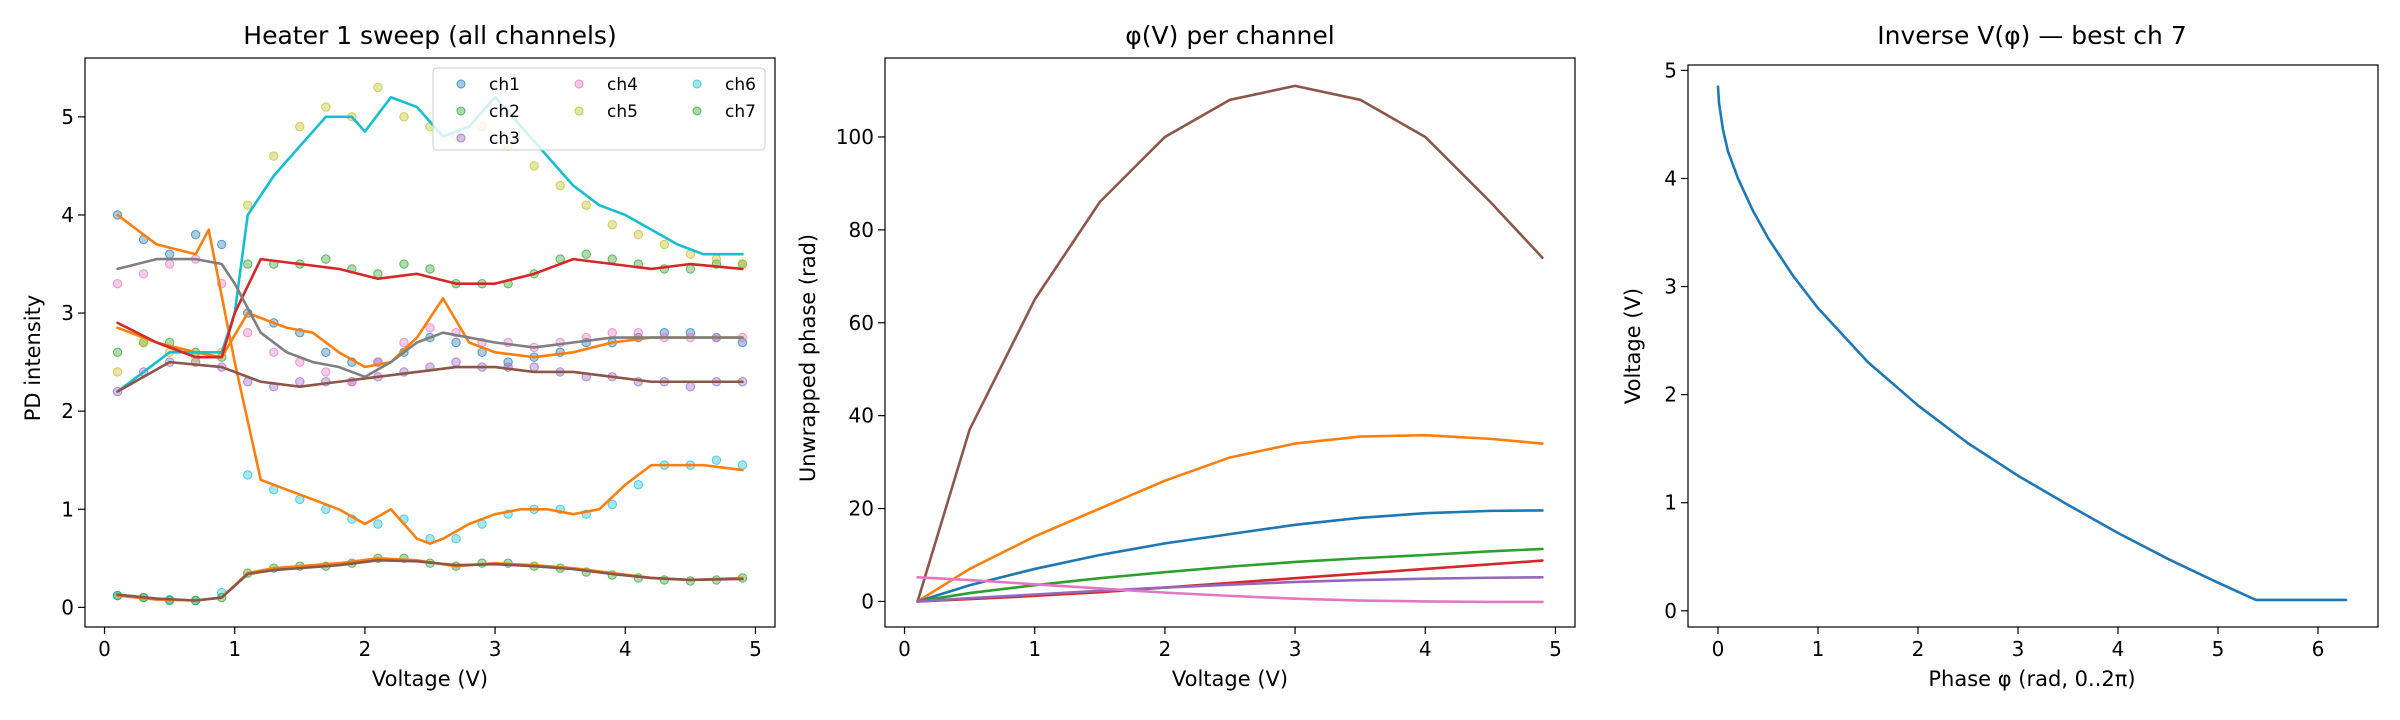  What do you see at coordinates (808, 358) in the screenshot?
I see `y-axis-label: Unwrapped phase (rad)` at bounding box center [808, 358].